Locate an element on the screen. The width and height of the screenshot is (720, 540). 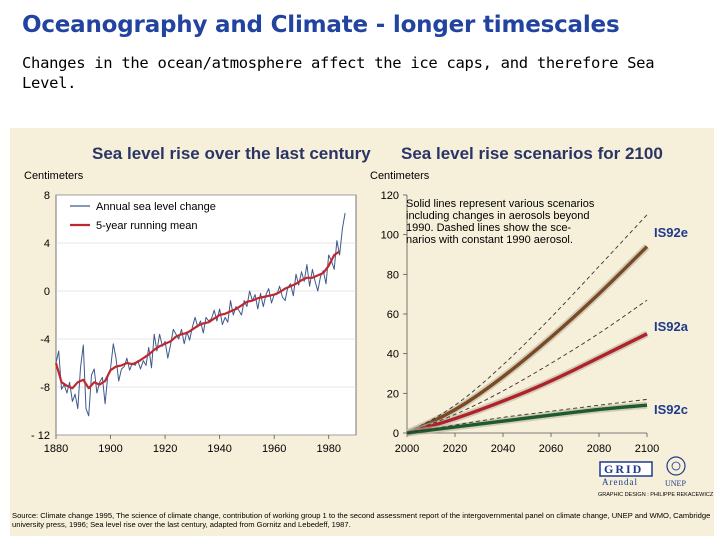
right-ytick-label: 100 is located at coordinates (390, 236).